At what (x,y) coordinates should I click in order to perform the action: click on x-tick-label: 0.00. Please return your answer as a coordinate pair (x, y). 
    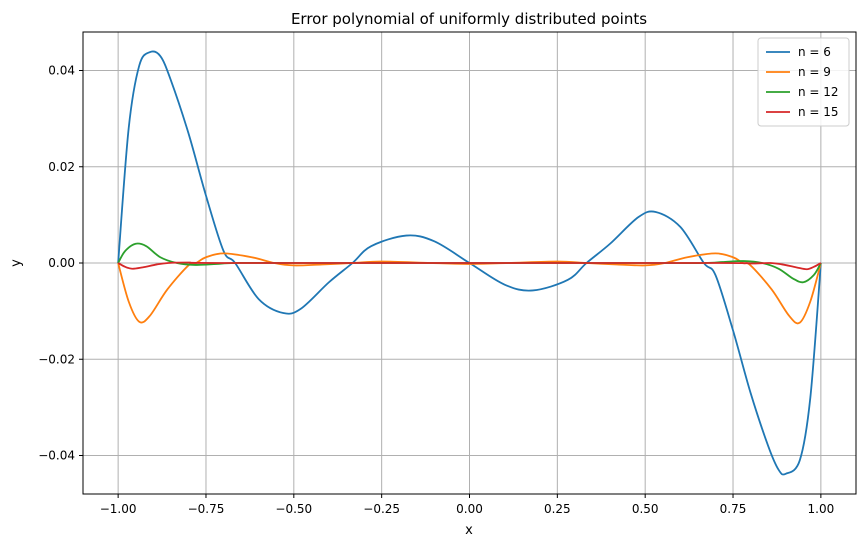
    Looking at the image, I should click on (469, 509).